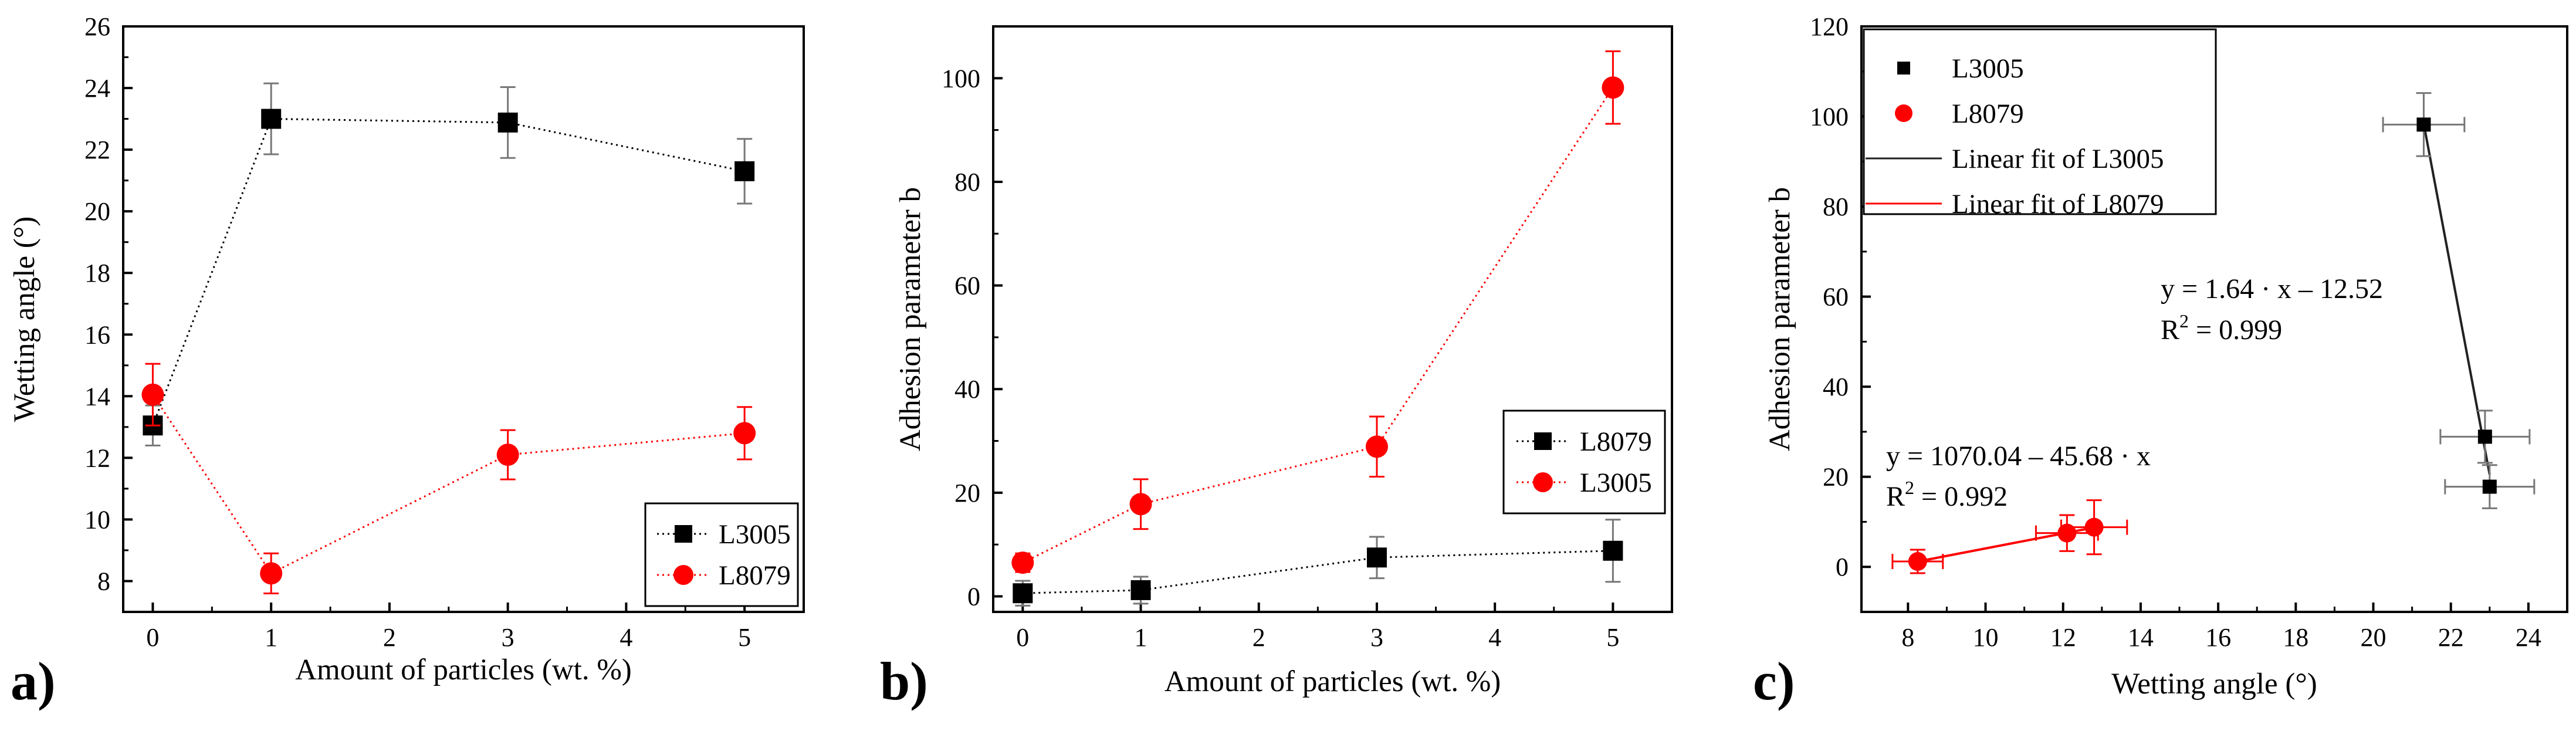  I want to click on panel-3-y-tick-label: 120, so click(1829, 26).